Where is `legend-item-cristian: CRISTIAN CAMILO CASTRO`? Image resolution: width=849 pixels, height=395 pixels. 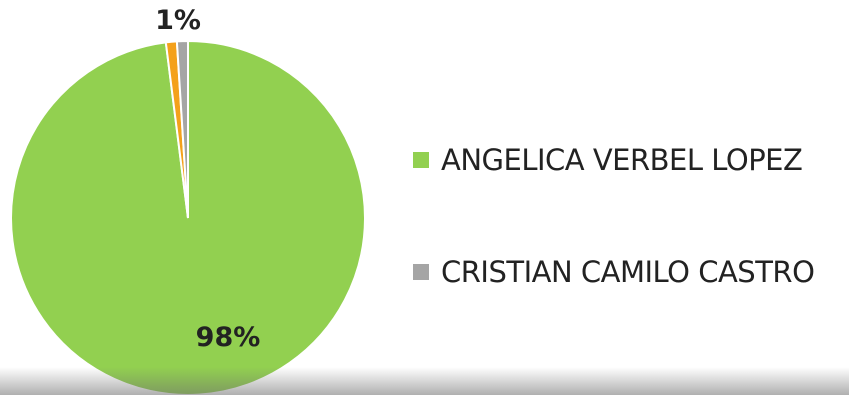 legend-item-cristian: CRISTIAN CAMILO CASTRO is located at coordinates (628, 272).